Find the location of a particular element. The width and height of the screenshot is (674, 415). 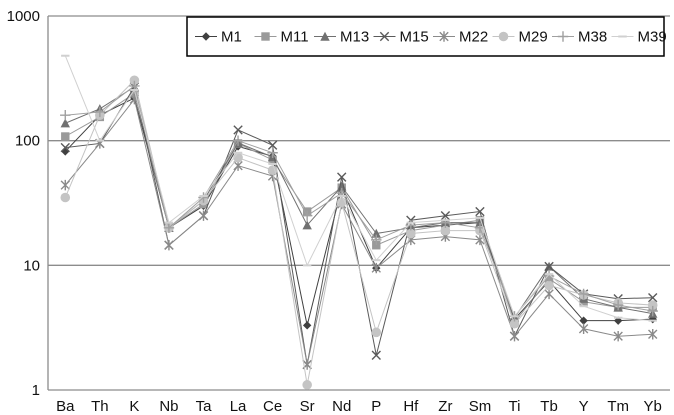

legend-marker-M1 is located at coordinates (206, 36).